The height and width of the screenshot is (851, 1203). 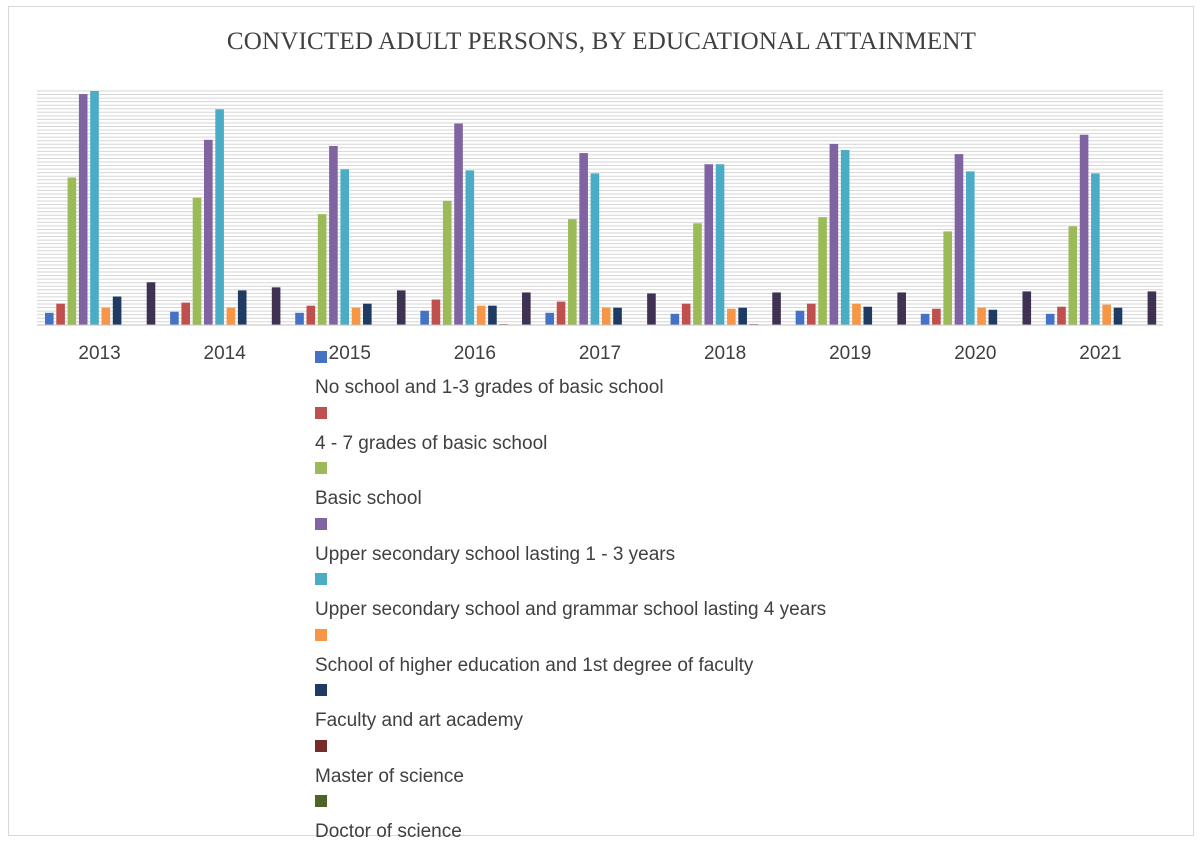 What do you see at coordinates (431, 444) in the screenshot?
I see `legend-label: 4 - 7 grades of basic school` at bounding box center [431, 444].